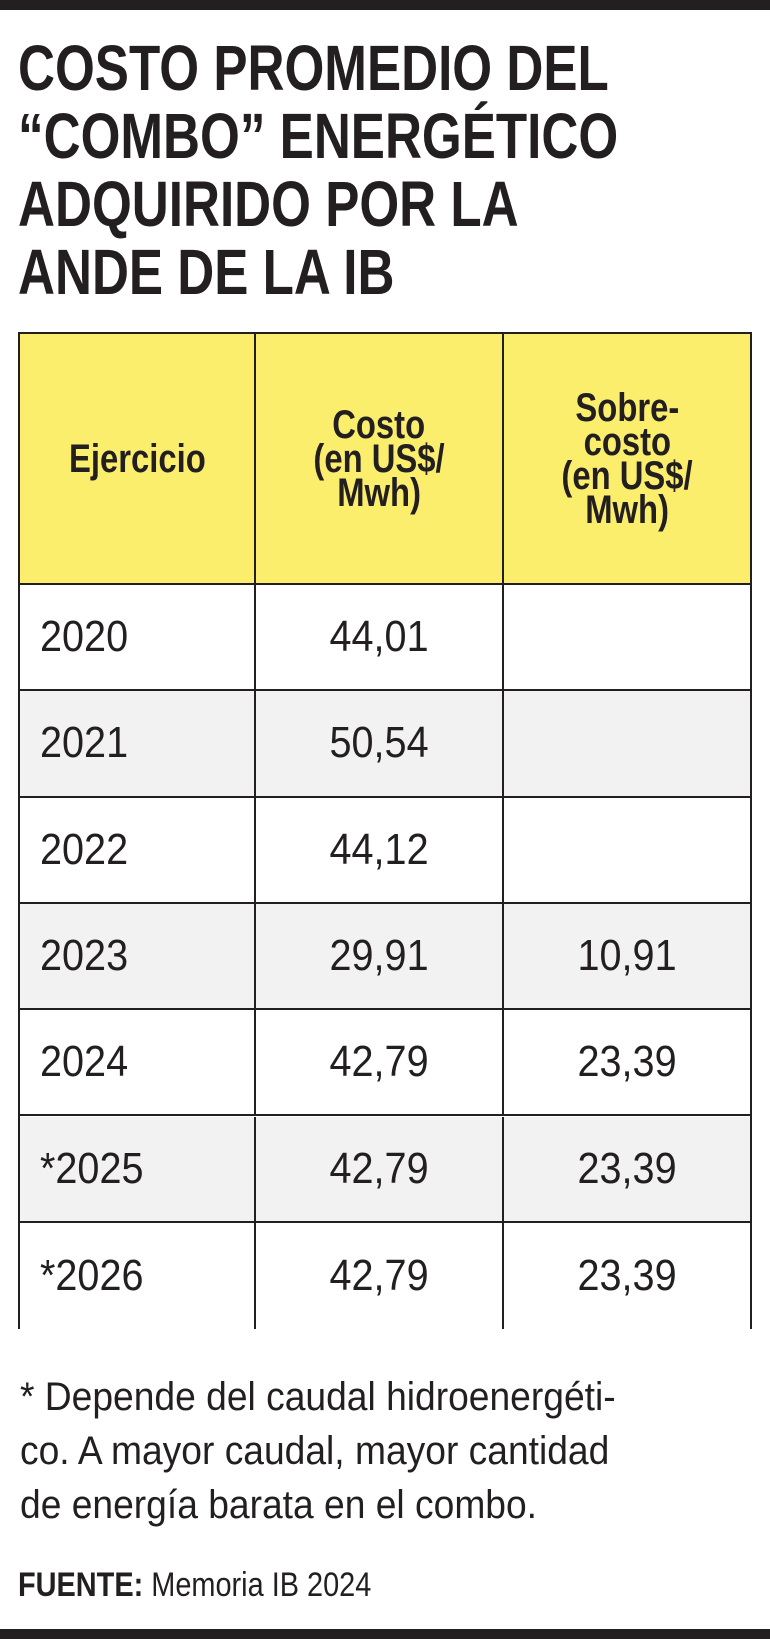 The height and width of the screenshot is (1639, 770). I want to click on cost-value: 44,12, so click(379, 849).